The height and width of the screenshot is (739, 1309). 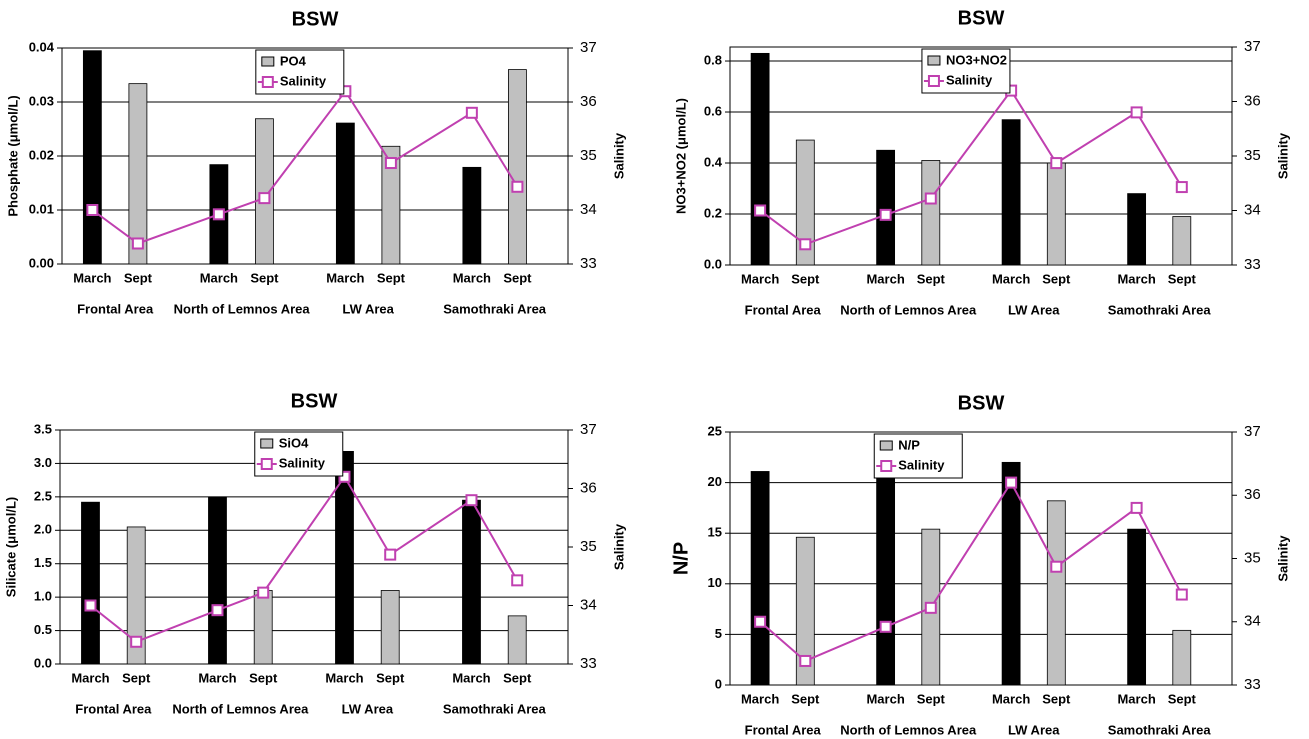 What do you see at coordinates (715, 582) in the screenshot?
I see `y-tick-label: 10` at bounding box center [715, 582].